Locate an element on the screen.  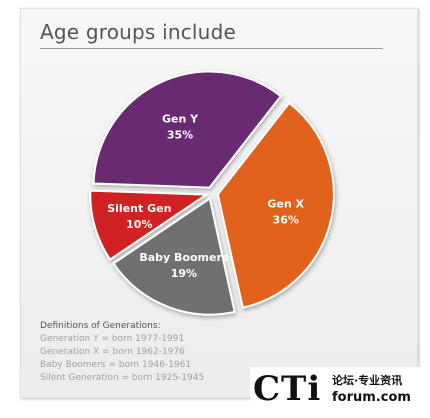
definition-item: Baby Boomers = born 1946-1961 is located at coordinates (116, 365).